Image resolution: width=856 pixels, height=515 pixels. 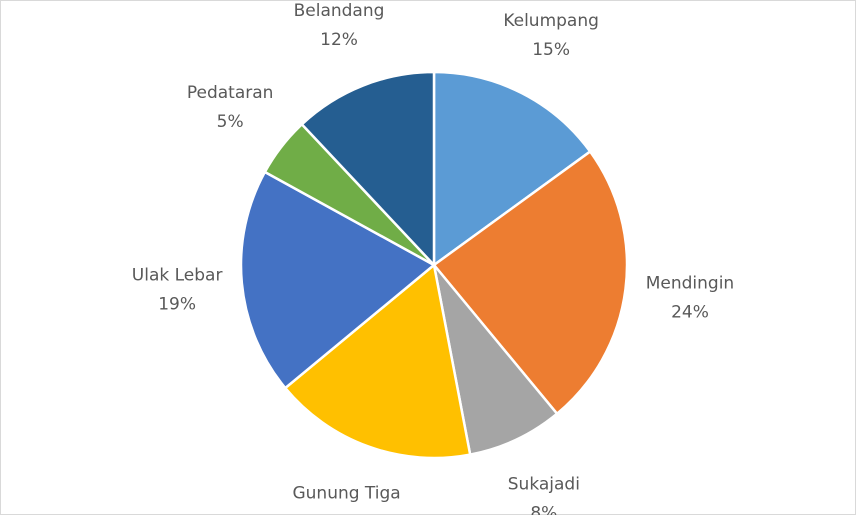 I want to click on slice-value-label: 15%, so click(x=551, y=50).